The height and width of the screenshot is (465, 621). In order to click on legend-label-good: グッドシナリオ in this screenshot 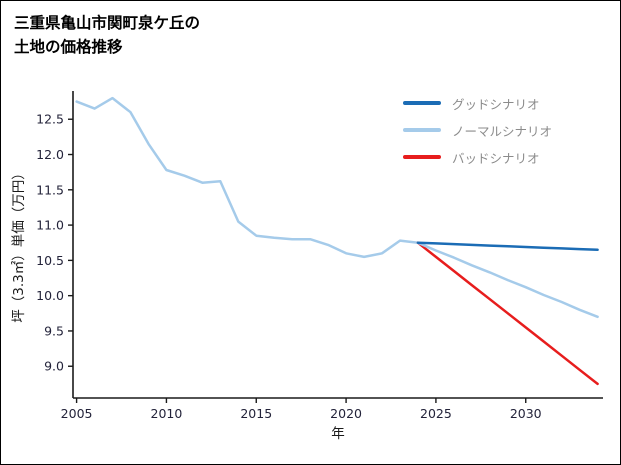, I will do `click(496, 104)`.